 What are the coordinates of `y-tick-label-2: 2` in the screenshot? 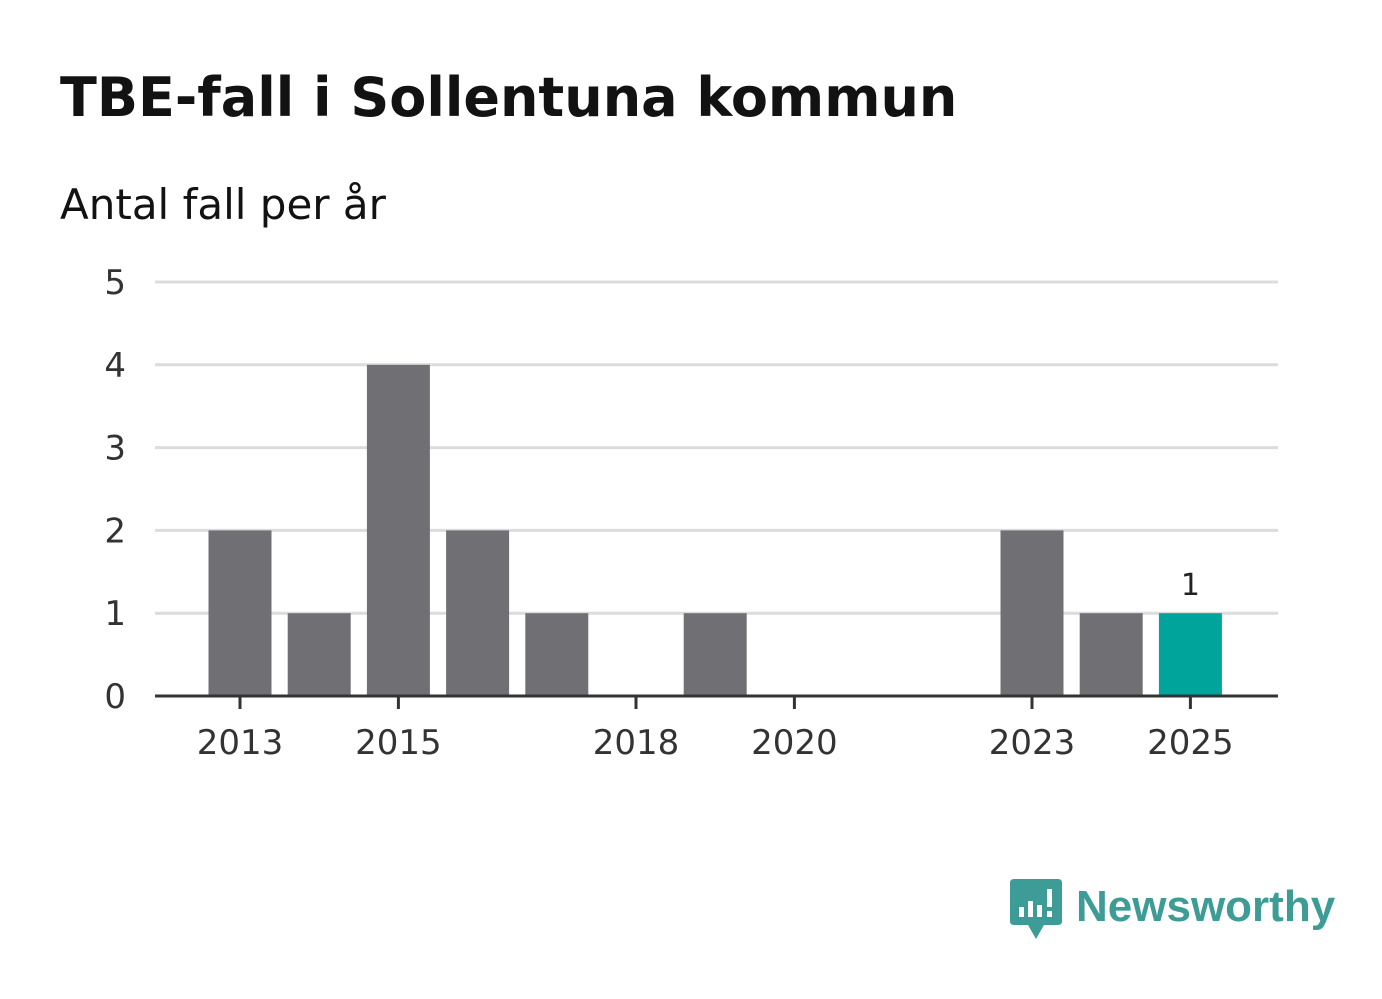 It's located at (115, 531).